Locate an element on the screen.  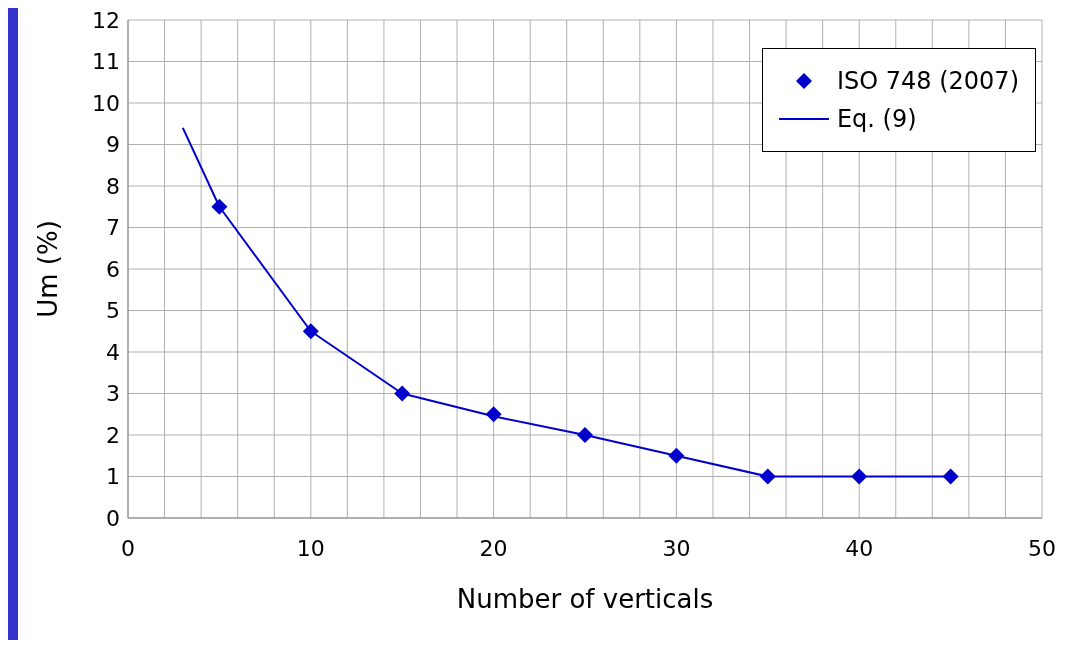
y-tick-label: 11 is located at coordinates (106, 62).